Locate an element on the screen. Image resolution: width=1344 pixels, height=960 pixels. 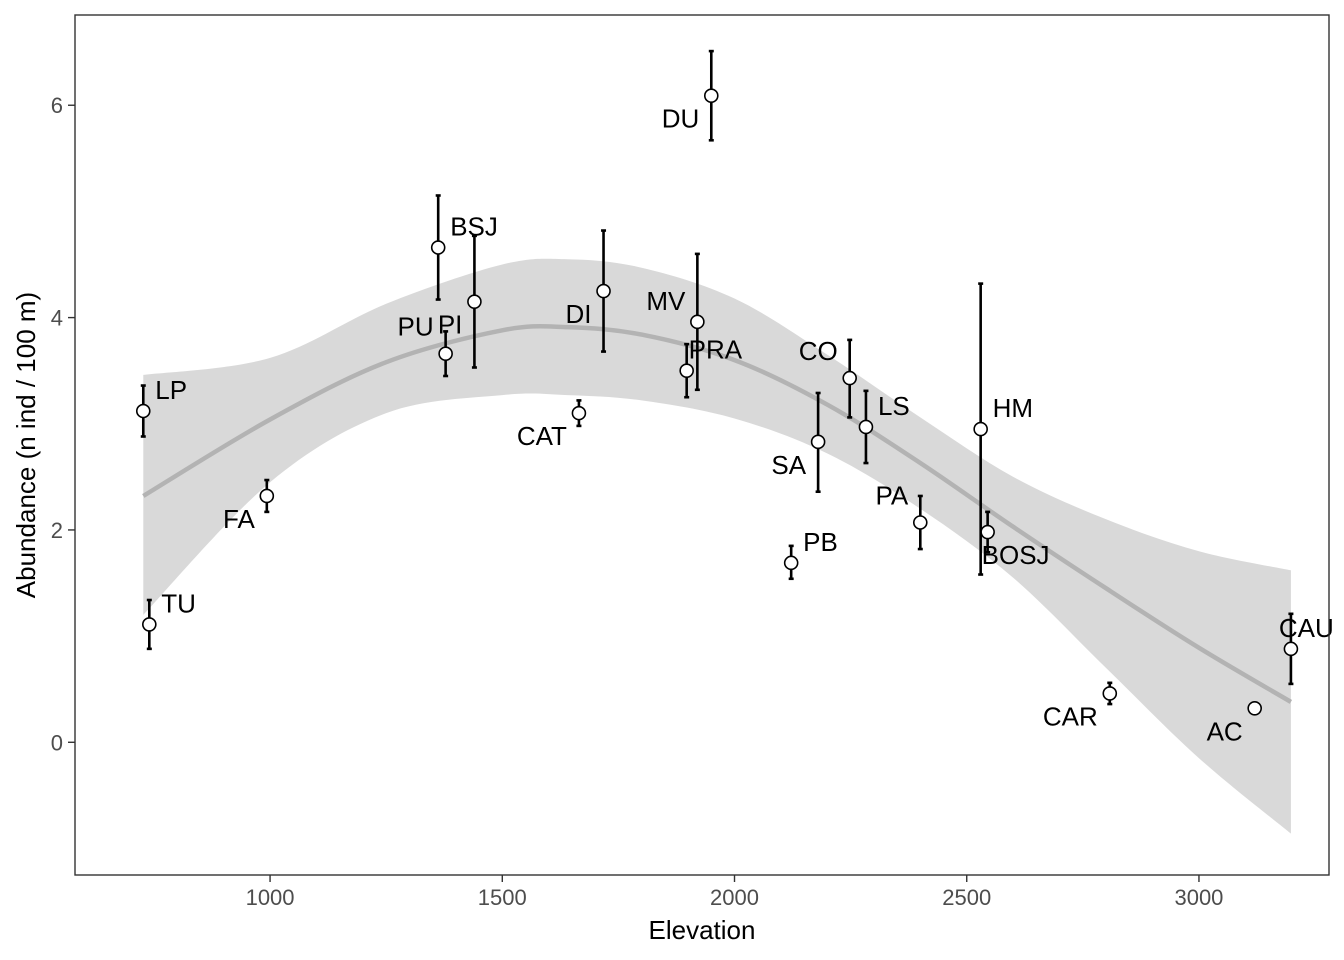
data-point-mv is located at coordinates (697, 322).